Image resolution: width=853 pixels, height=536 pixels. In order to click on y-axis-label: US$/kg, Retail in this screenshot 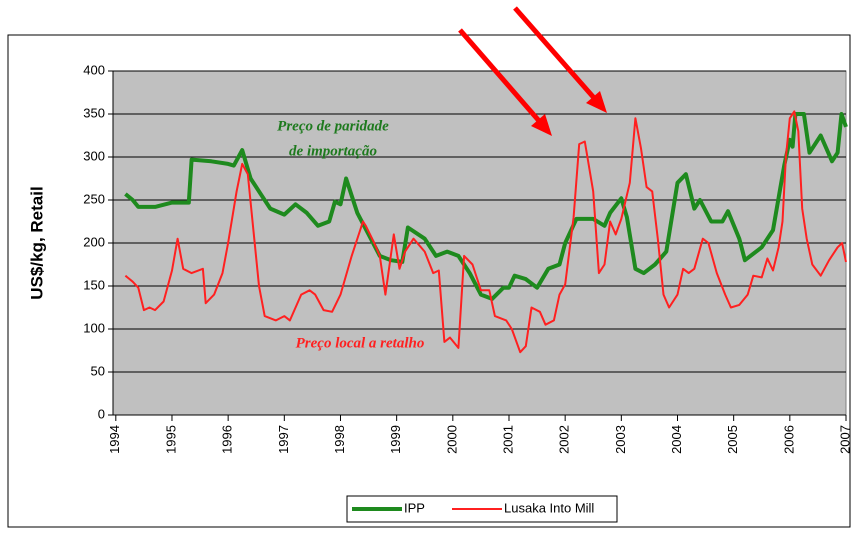, I will do `click(36, 242)`.